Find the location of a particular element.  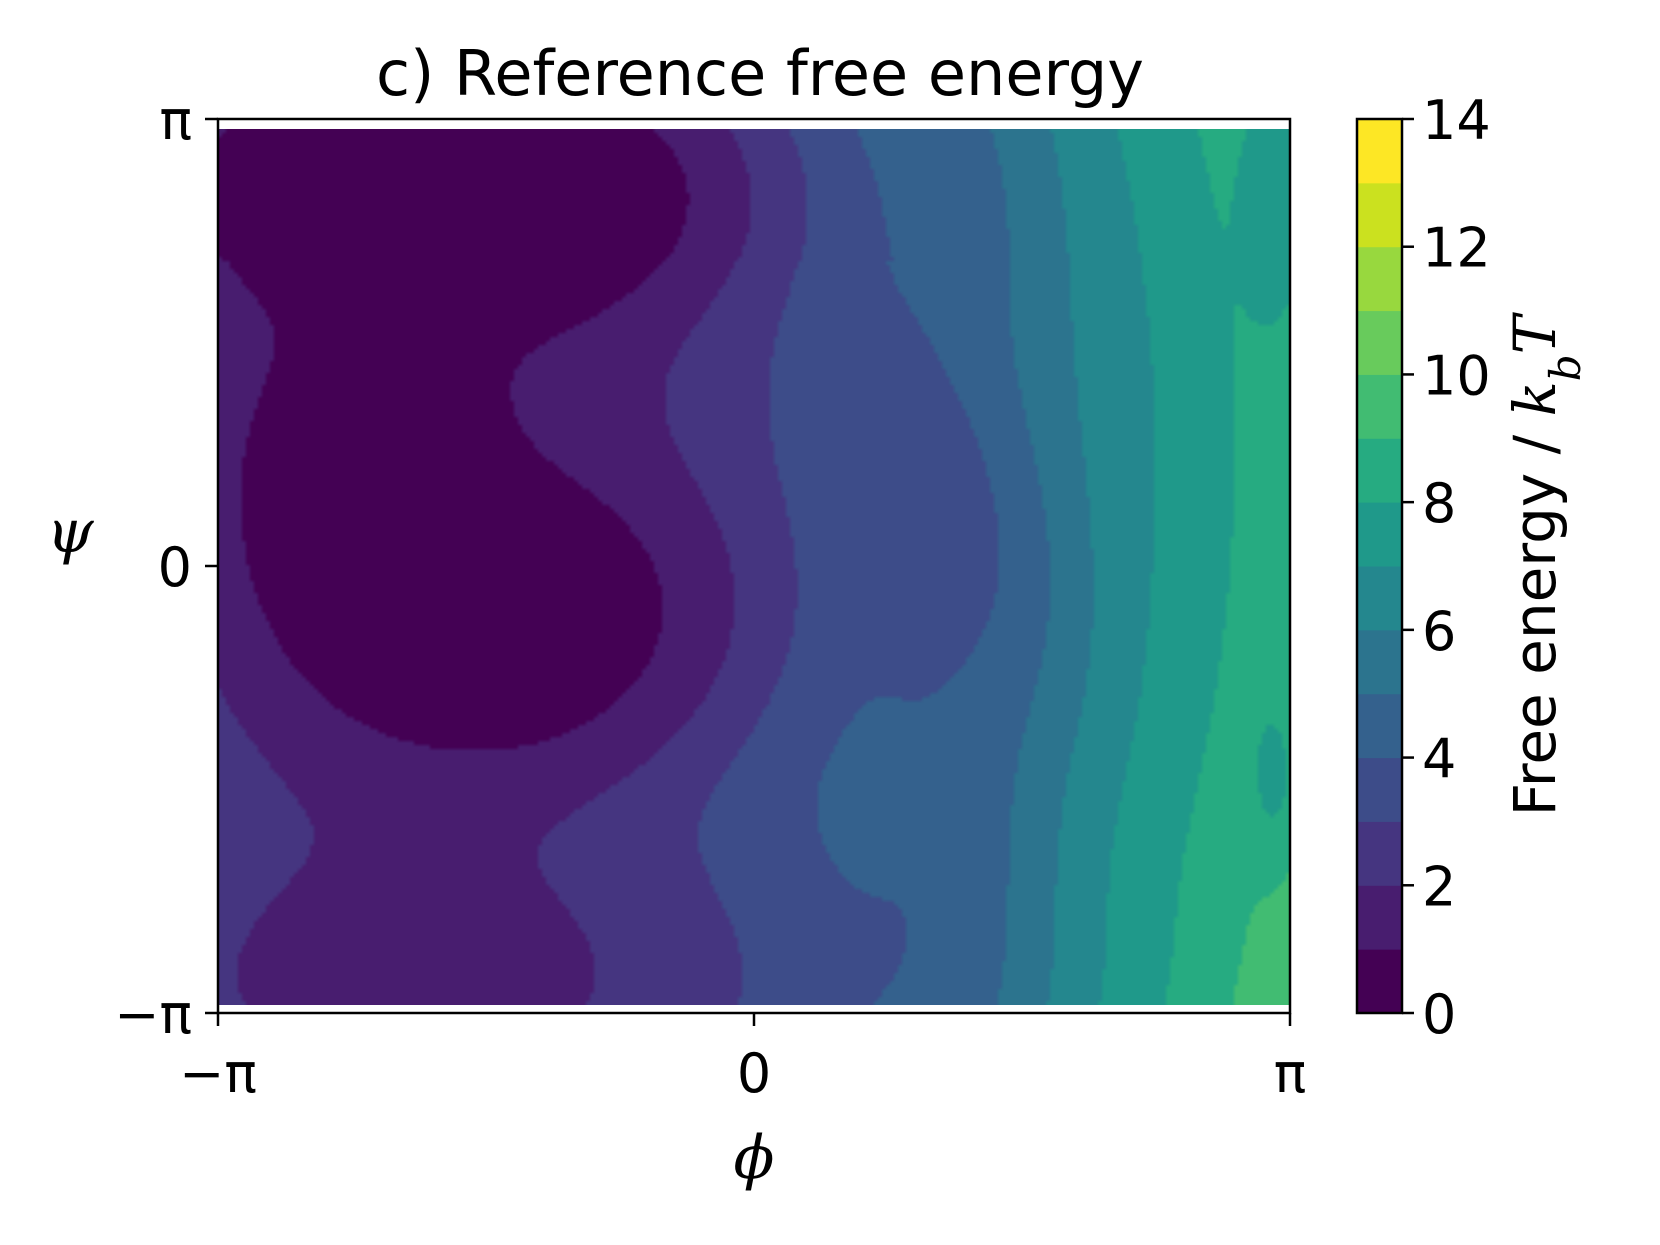

y-tick-label: 0 is located at coordinates (175, 567).